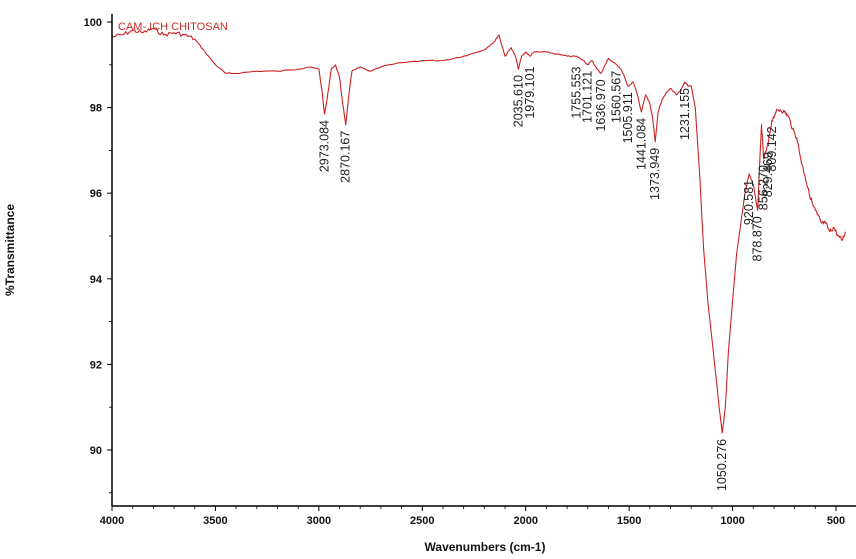  I want to click on x-tick-label: 3000, so click(319, 521).